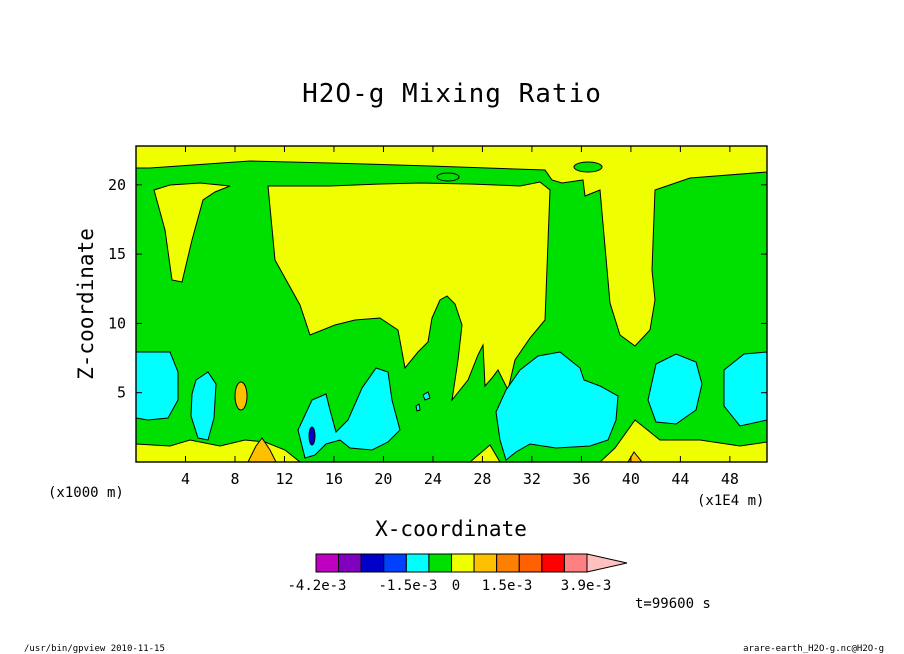  I want to click on x-tick-label: 28, so click(482, 479).